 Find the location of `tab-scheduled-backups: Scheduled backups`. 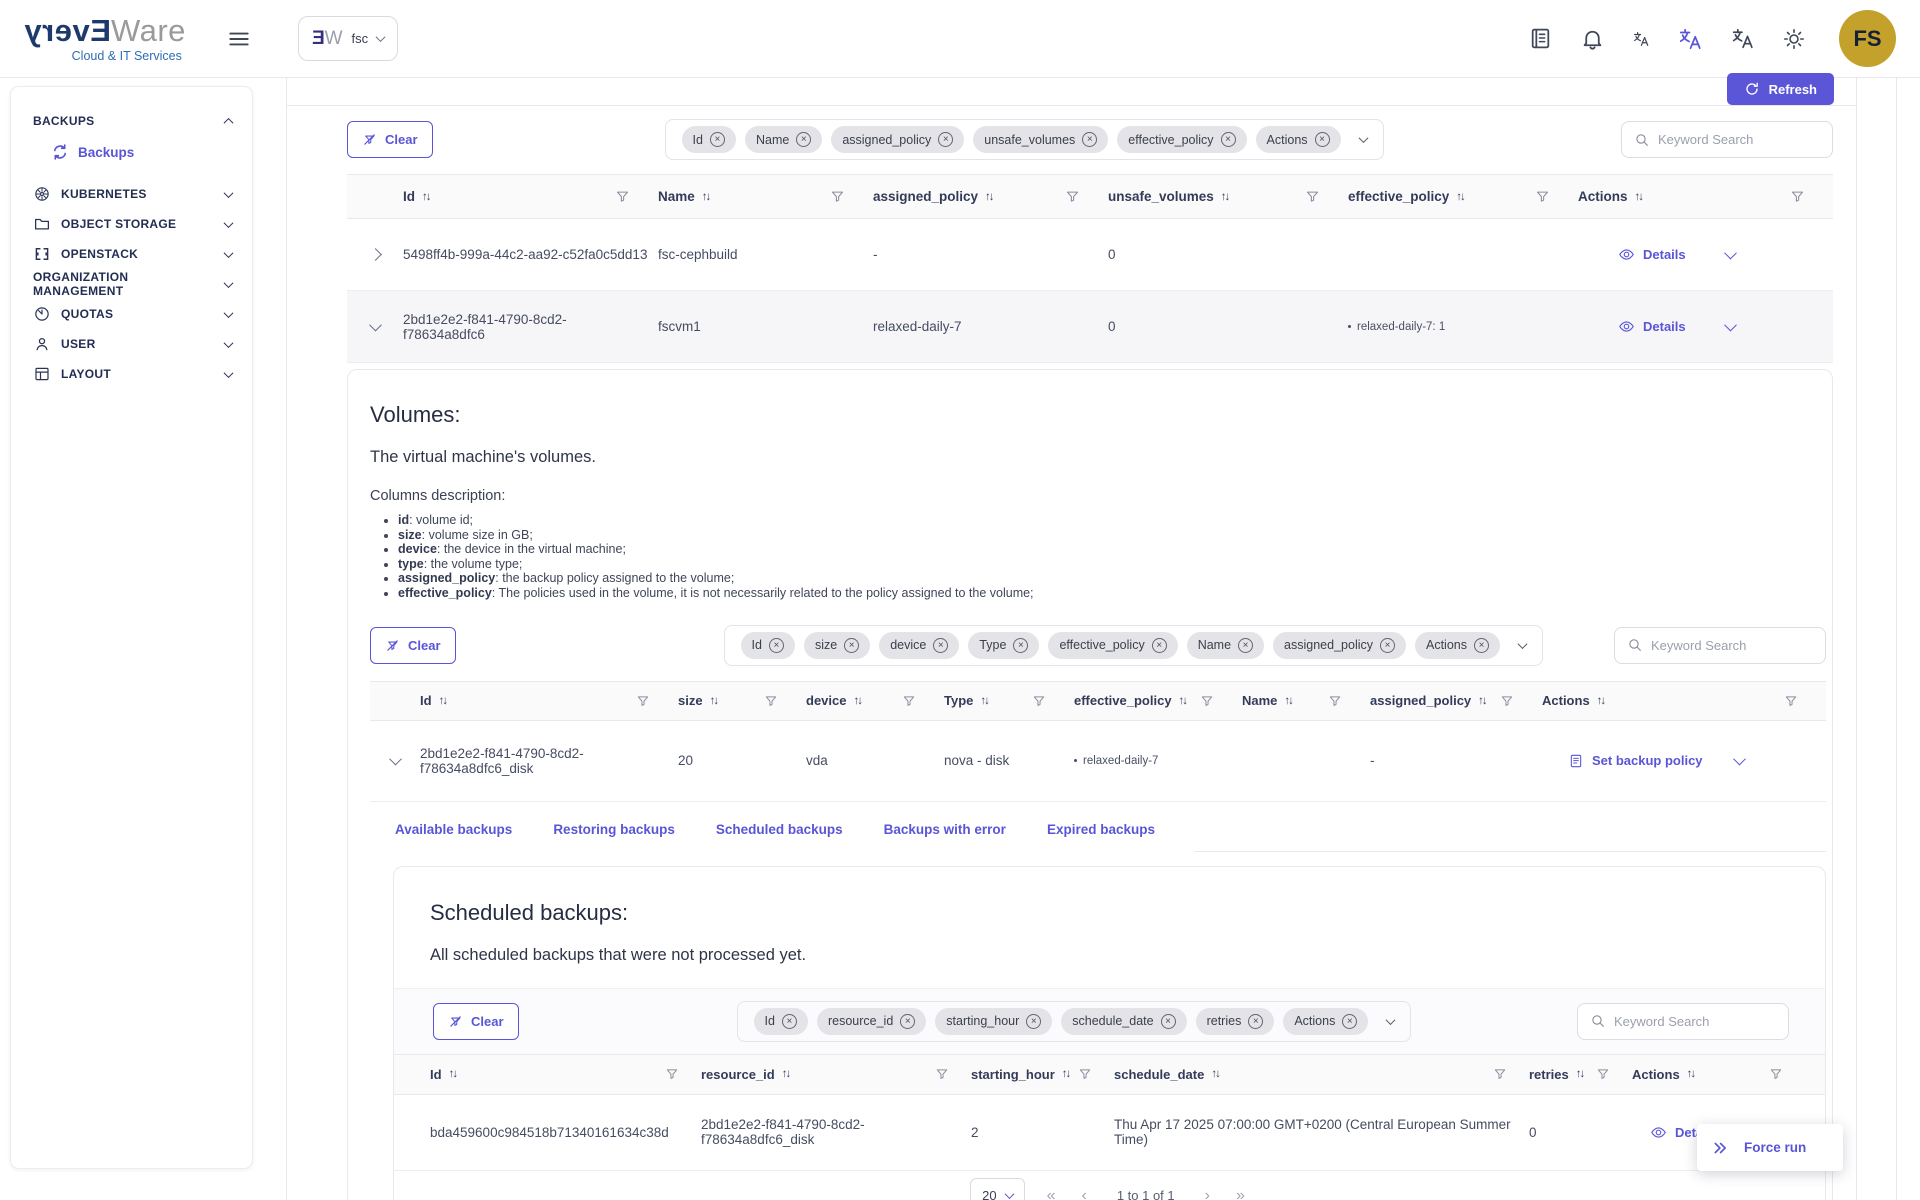

tab-scheduled-backups: Scheduled backups is located at coordinates (779, 832).